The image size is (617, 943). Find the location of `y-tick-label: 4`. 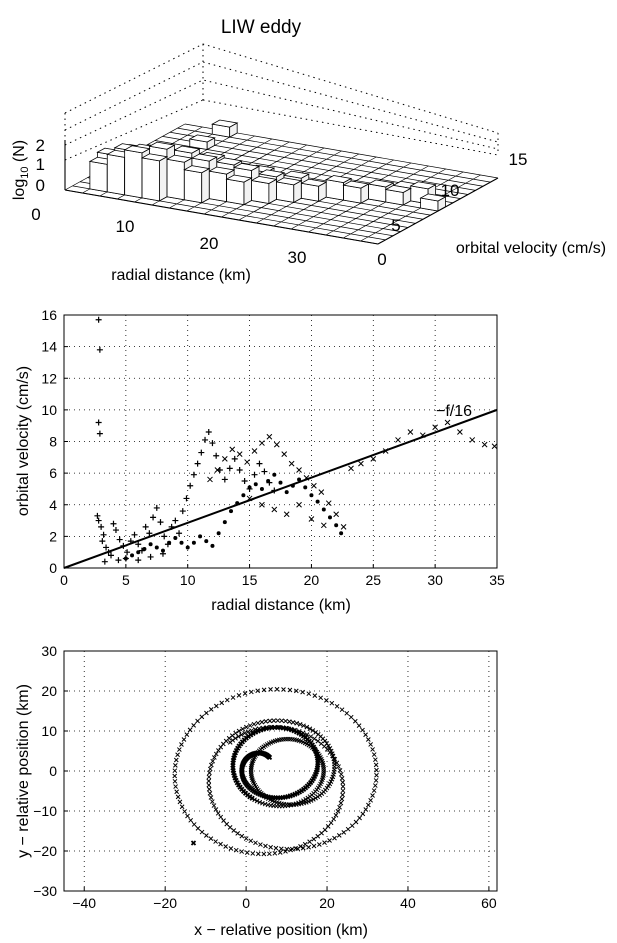

y-tick-label: 4 is located at coordinates (53, 505).